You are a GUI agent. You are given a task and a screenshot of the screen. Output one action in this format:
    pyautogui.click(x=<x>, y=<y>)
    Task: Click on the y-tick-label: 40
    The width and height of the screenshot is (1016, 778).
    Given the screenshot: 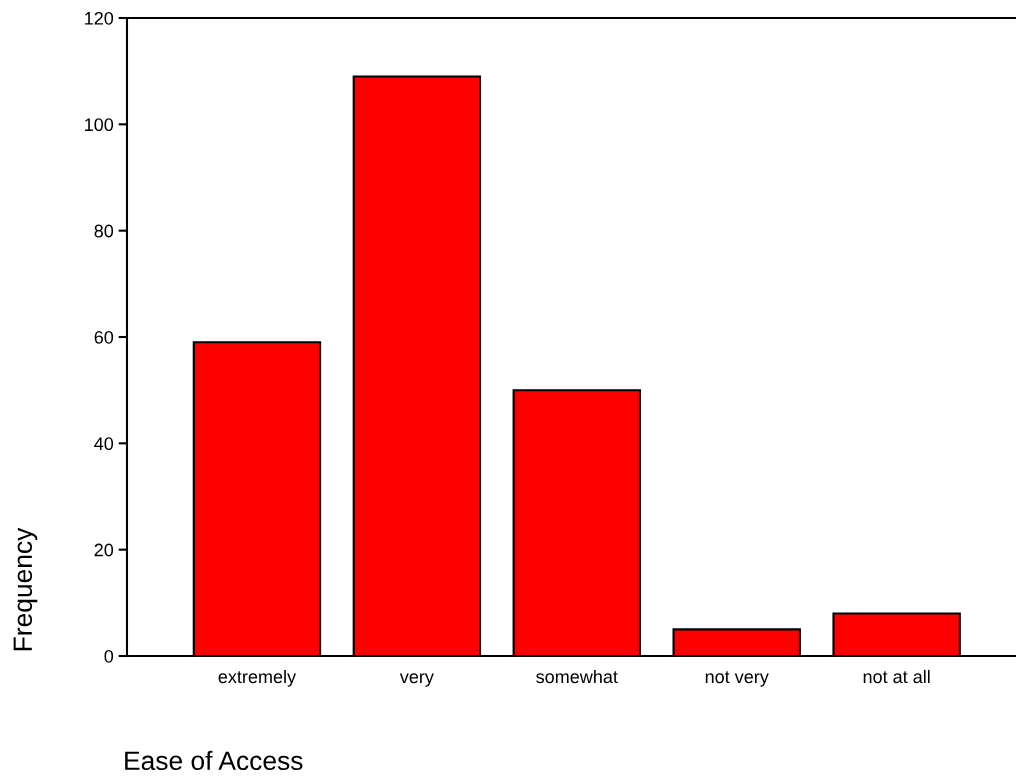 What is the action you would take?
    pyautogui.click(x=104, y=444)
    